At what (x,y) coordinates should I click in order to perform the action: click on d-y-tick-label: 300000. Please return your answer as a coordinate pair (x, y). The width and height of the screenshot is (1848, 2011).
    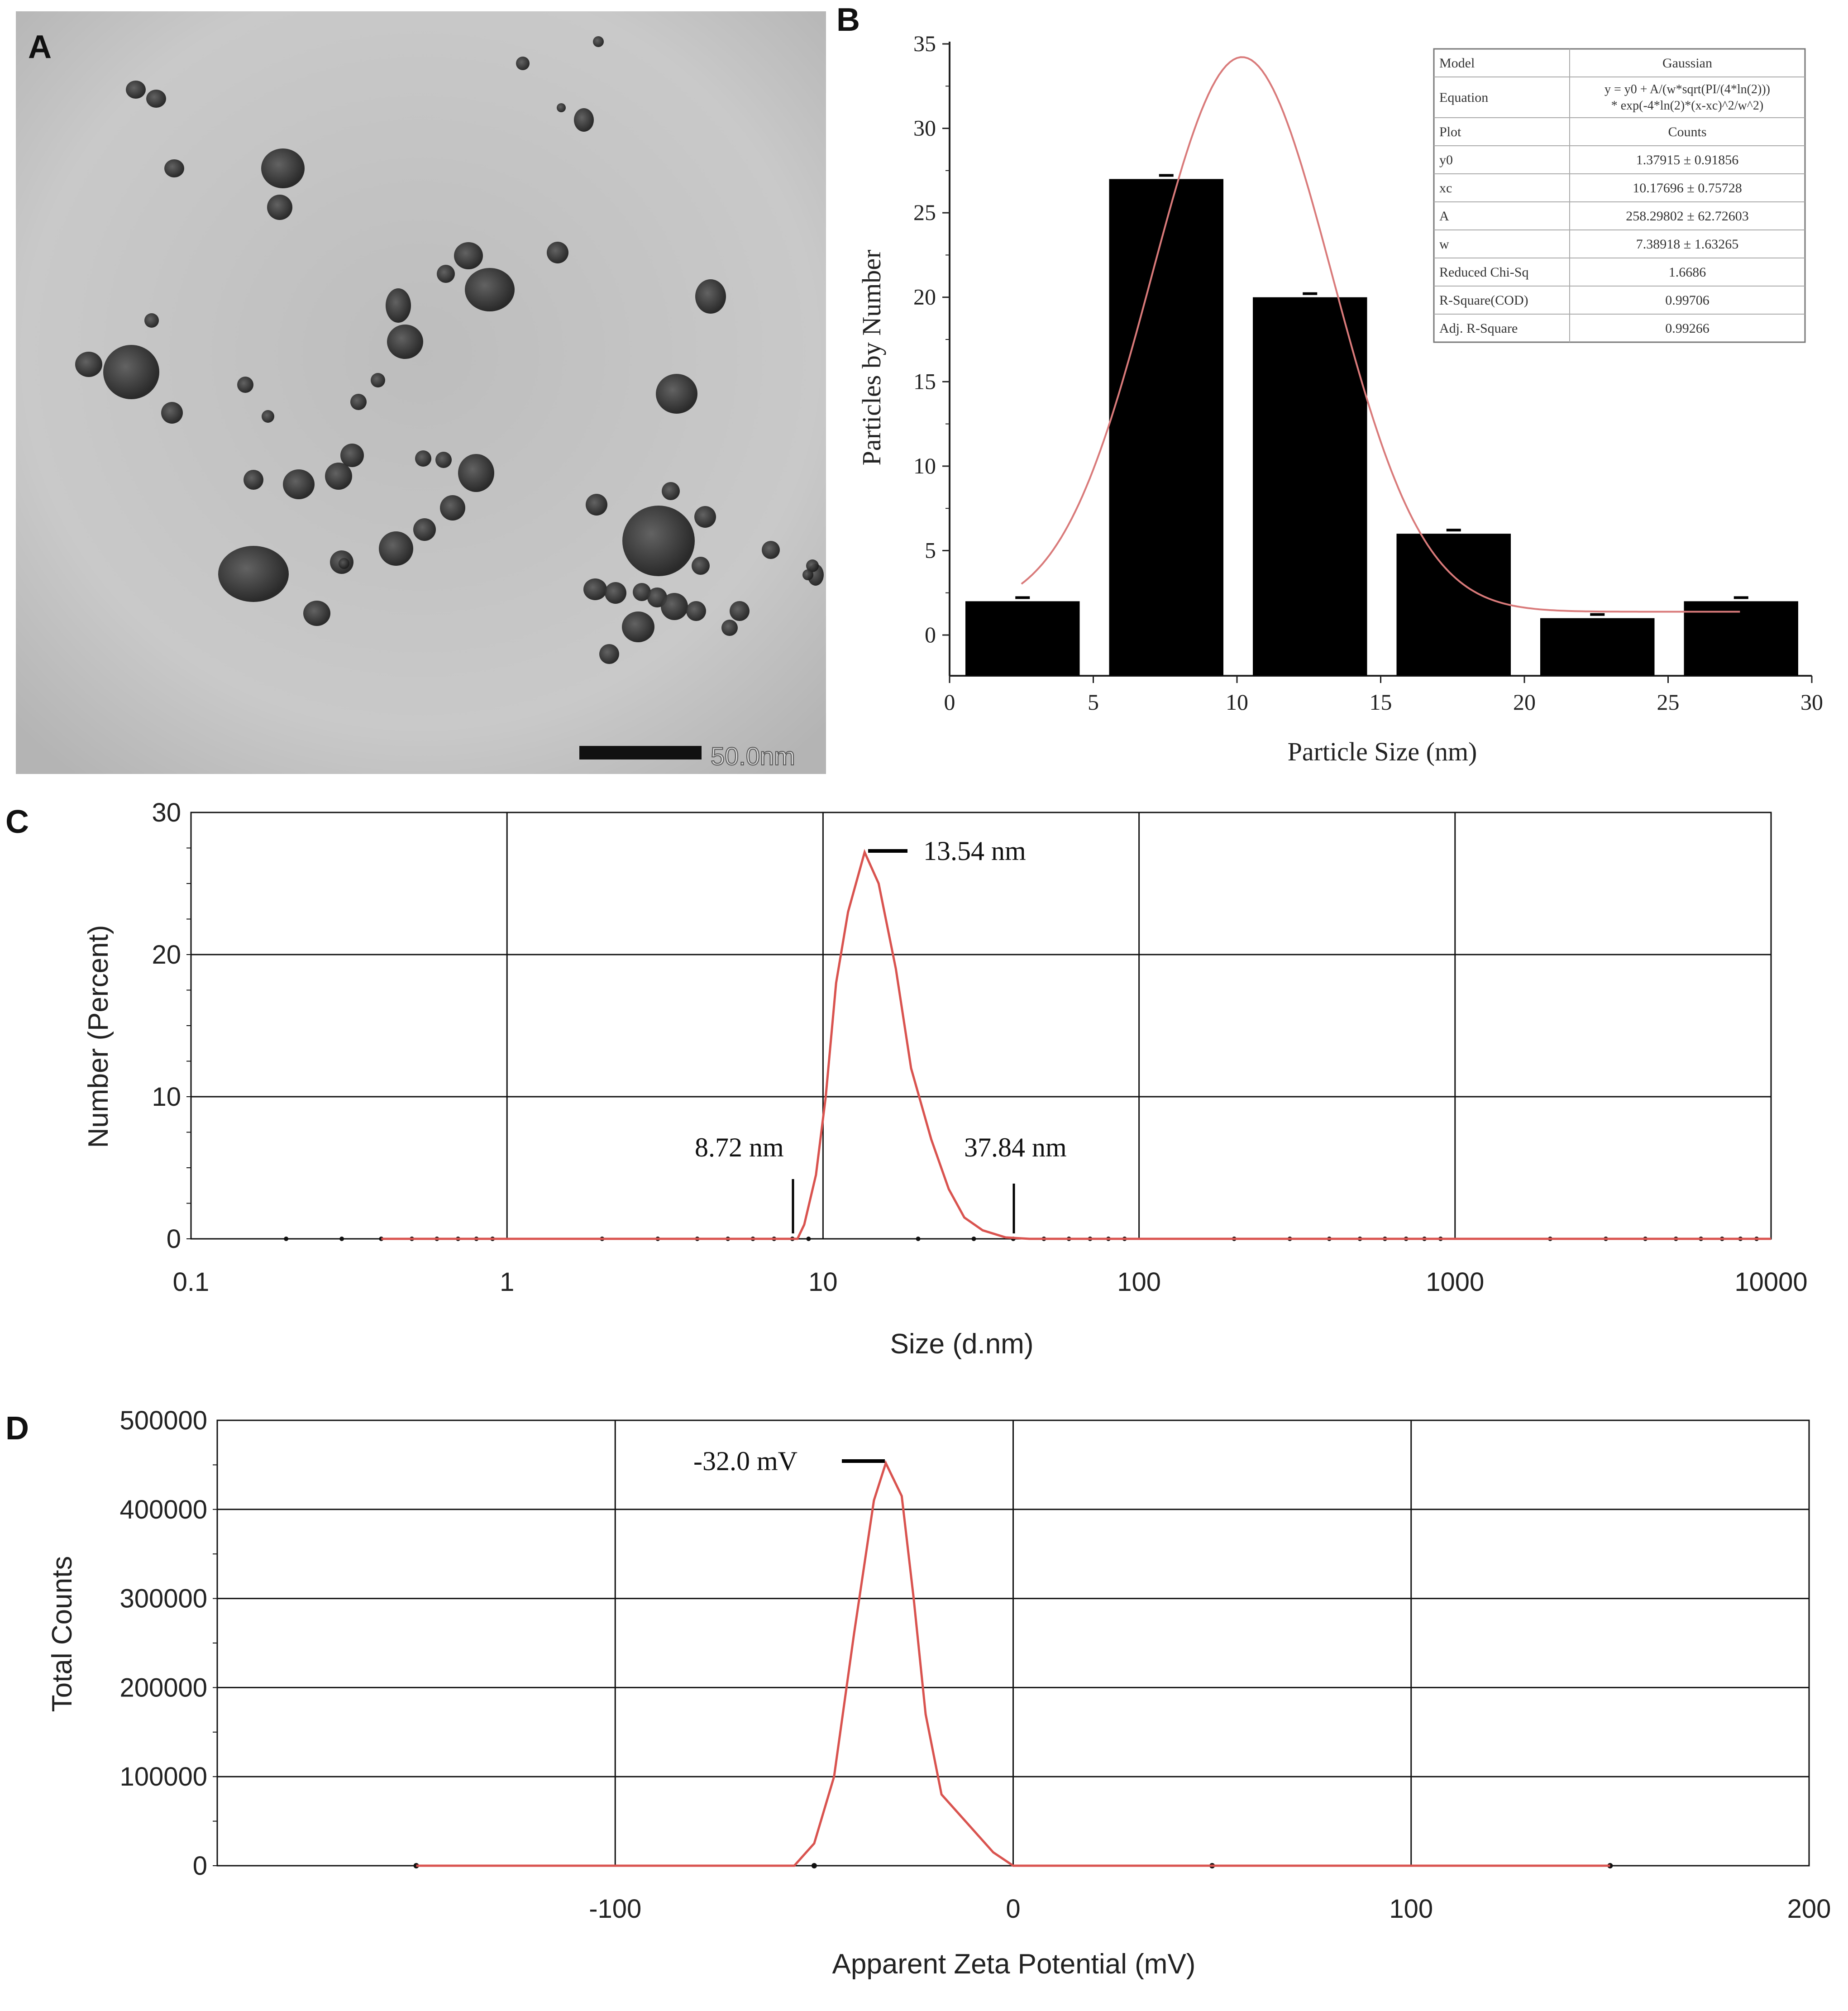
    Looking at the image, I should click on (163, 1599).